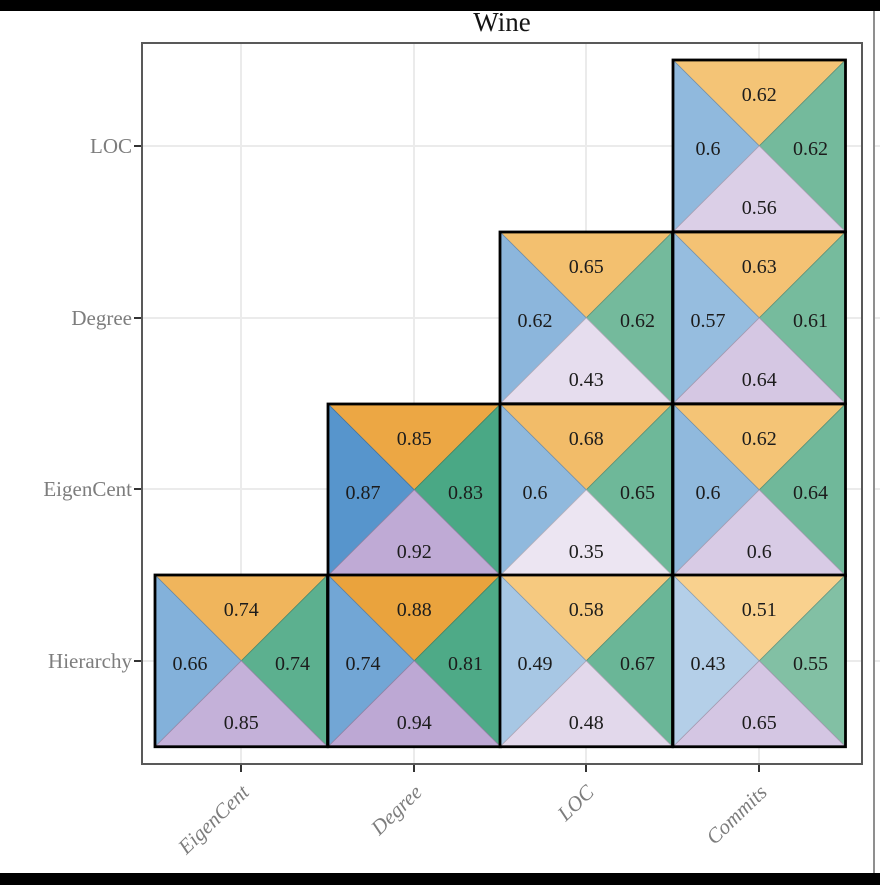  What do you see at coordinates (586, 317) in the screenshot?
I see `cell-degree-loc: 0.65 0.62 0.62 0.43` at bounding box center [586, 317].